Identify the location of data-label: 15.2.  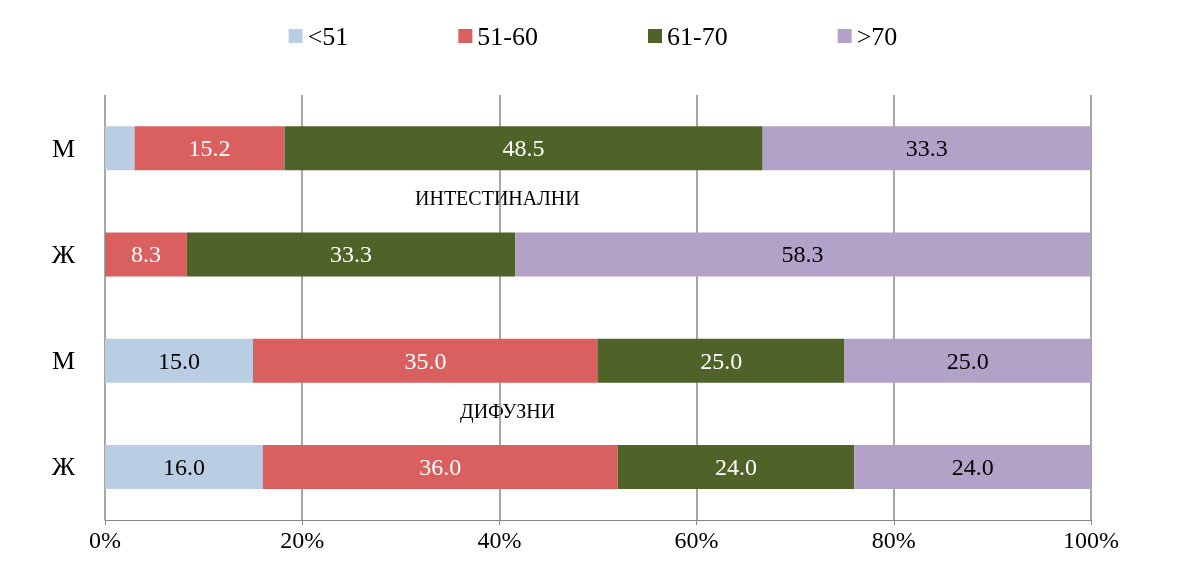
(209, 148).